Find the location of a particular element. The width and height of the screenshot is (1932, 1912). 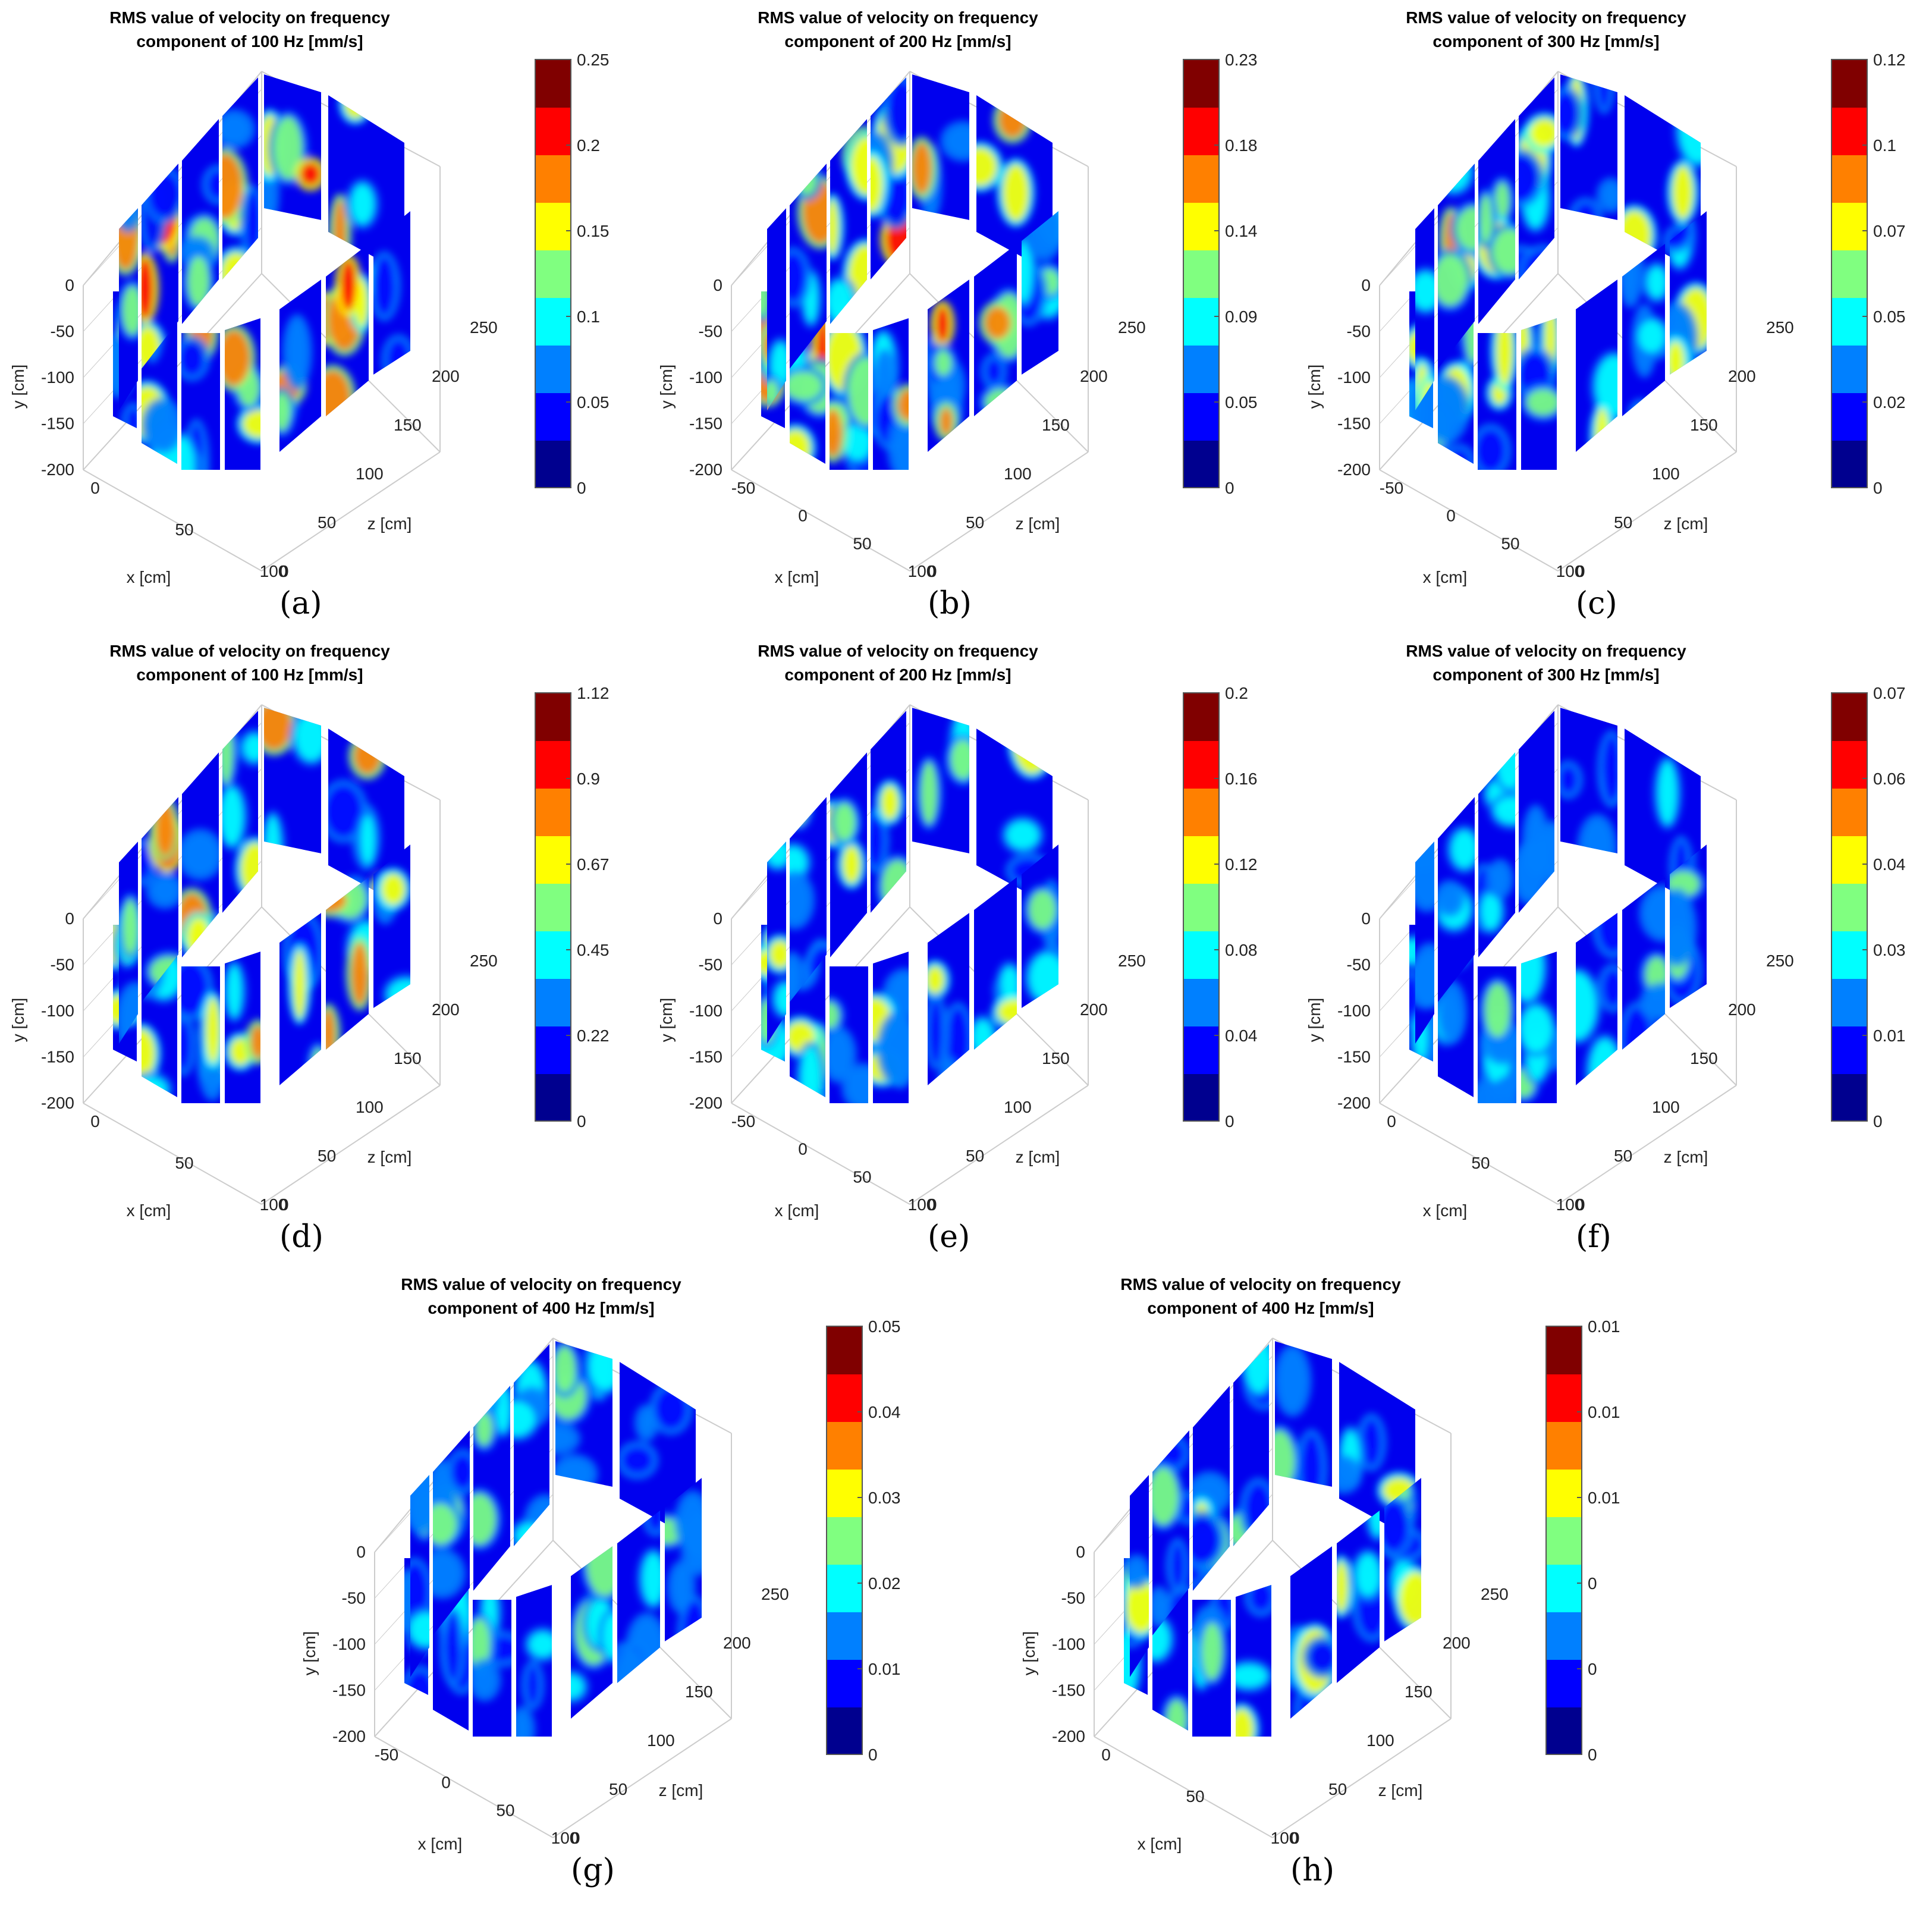

colorbar: 0 0 0 0.01 0.01 0.01 is located at coordinates (1582, 1540).